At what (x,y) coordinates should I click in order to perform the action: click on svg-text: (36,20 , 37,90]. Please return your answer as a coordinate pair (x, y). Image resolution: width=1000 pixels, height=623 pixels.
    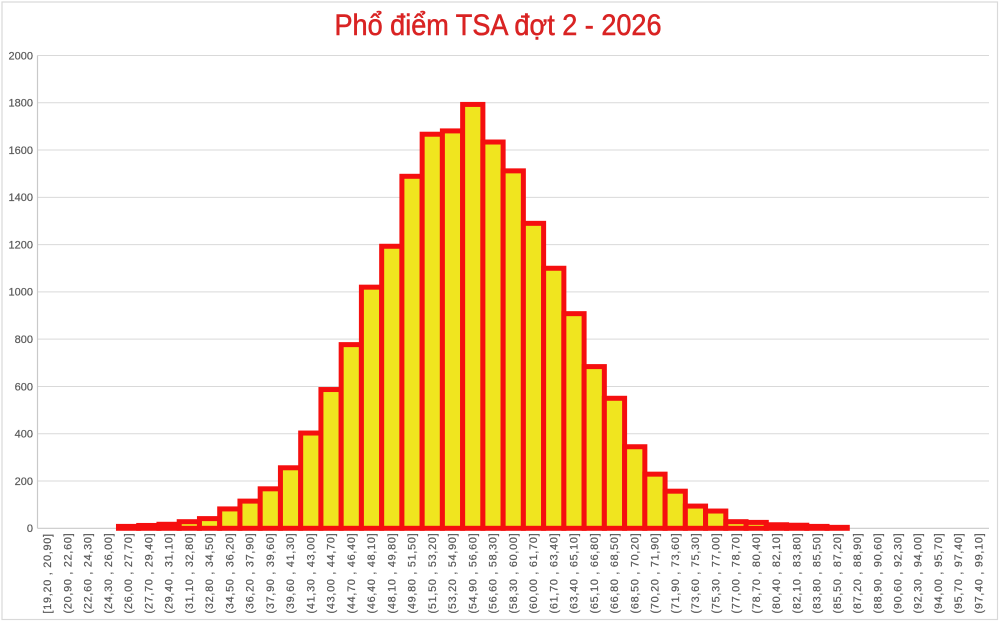
    Looking at the image, I should click on (251, 573).